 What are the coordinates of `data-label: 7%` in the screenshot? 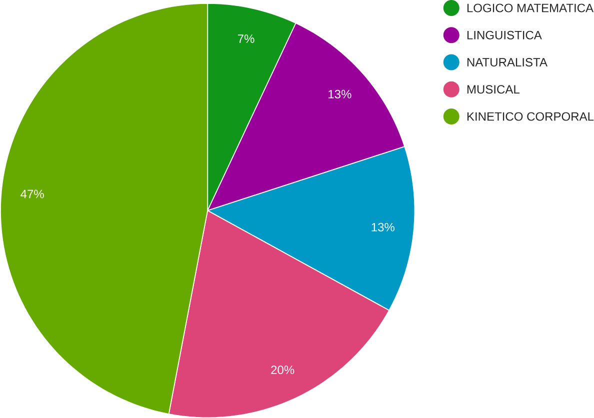 It's located at (246, 38).